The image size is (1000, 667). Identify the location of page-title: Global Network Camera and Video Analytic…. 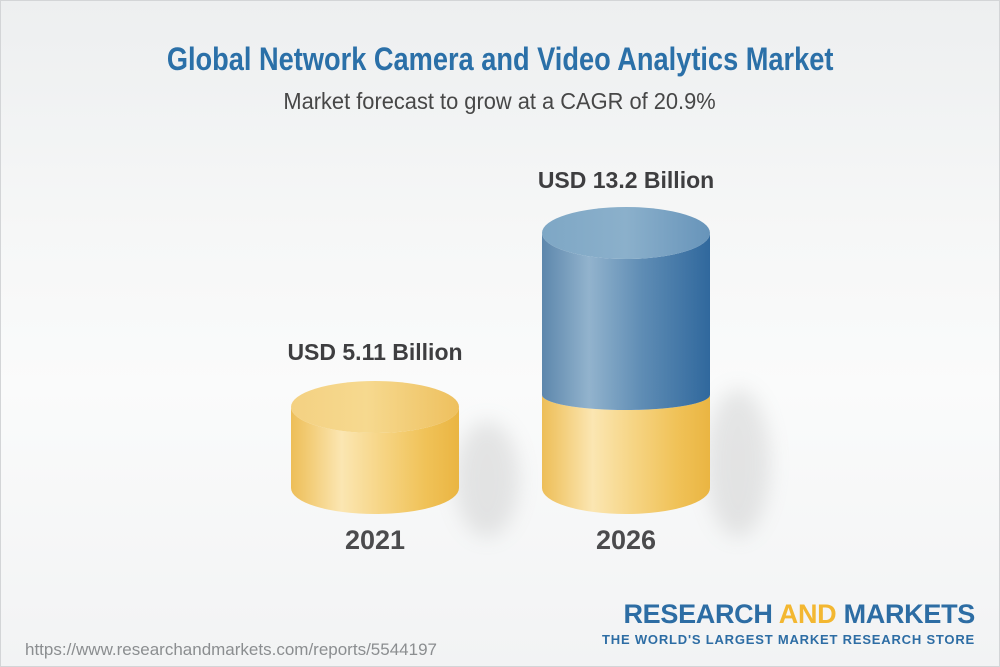
(500, 59).